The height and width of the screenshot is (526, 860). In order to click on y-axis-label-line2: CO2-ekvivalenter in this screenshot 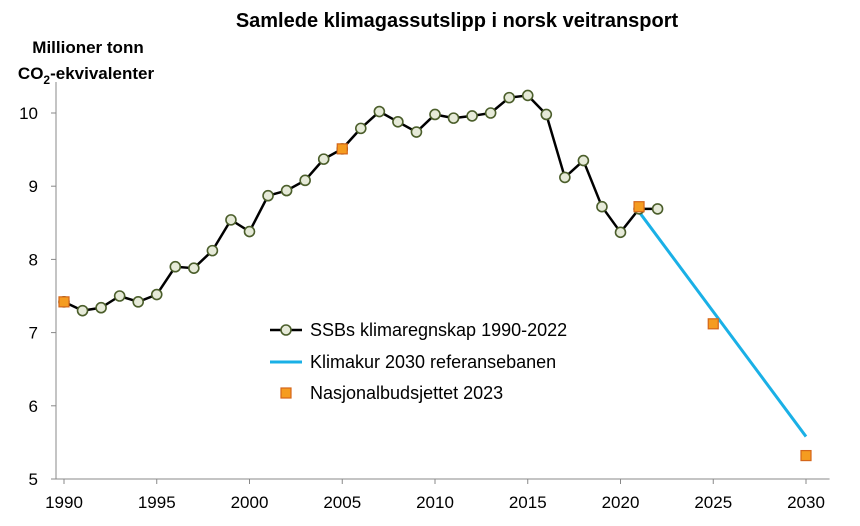, I will do `click(86, 75)`.